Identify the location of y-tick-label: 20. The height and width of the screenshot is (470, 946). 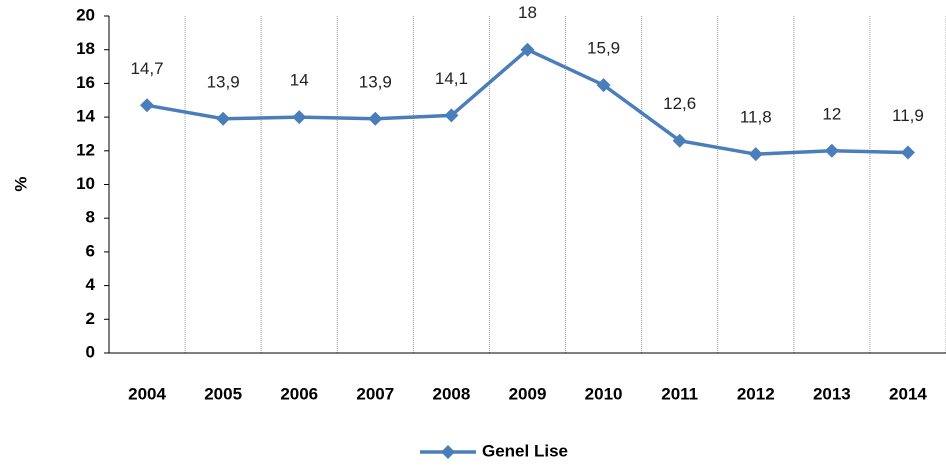
(85, 14).